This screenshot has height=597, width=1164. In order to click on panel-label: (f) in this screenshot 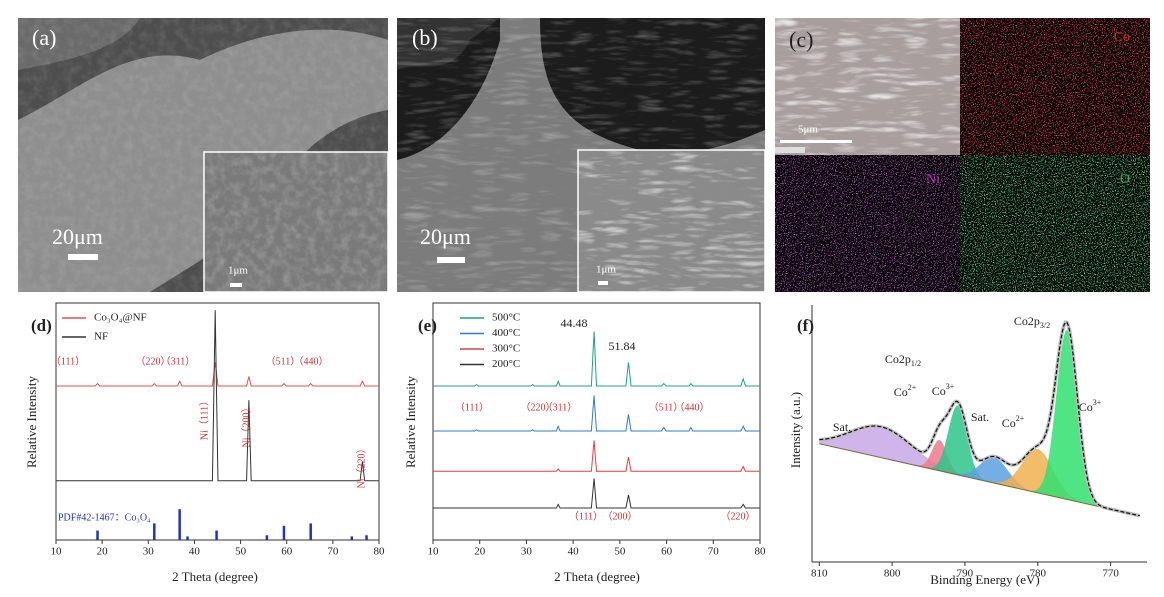, I will do `click(805, 325)`.